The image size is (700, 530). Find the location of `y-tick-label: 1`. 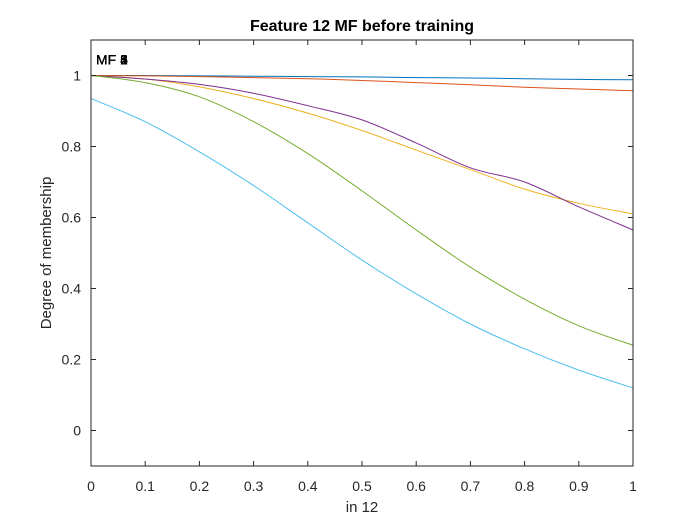

y-tick-label: 1 is located at coordinates (77, 76).